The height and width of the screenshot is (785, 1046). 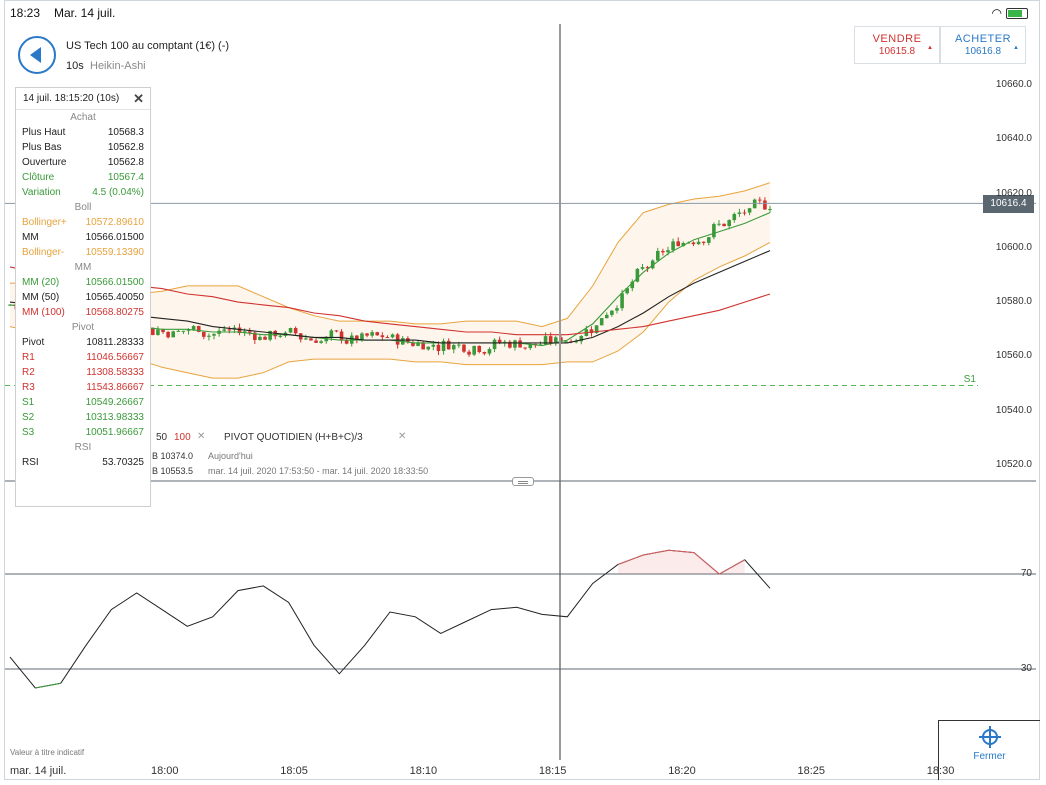 I want to click on info-row-label: Pivot, so click(x=33, y=342).